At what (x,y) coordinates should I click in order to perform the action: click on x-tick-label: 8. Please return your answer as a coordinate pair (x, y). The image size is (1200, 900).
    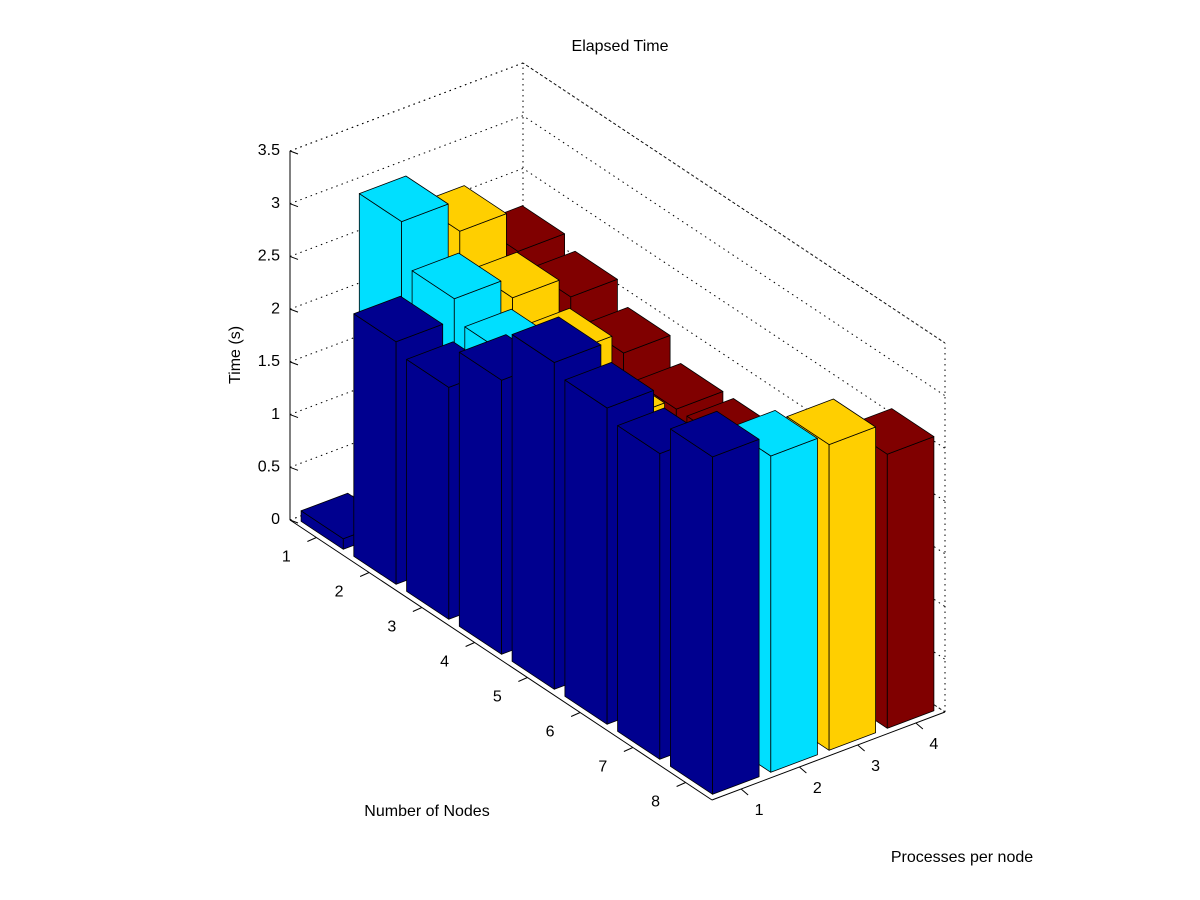
    Looking at the image, I should click on (655, 802).